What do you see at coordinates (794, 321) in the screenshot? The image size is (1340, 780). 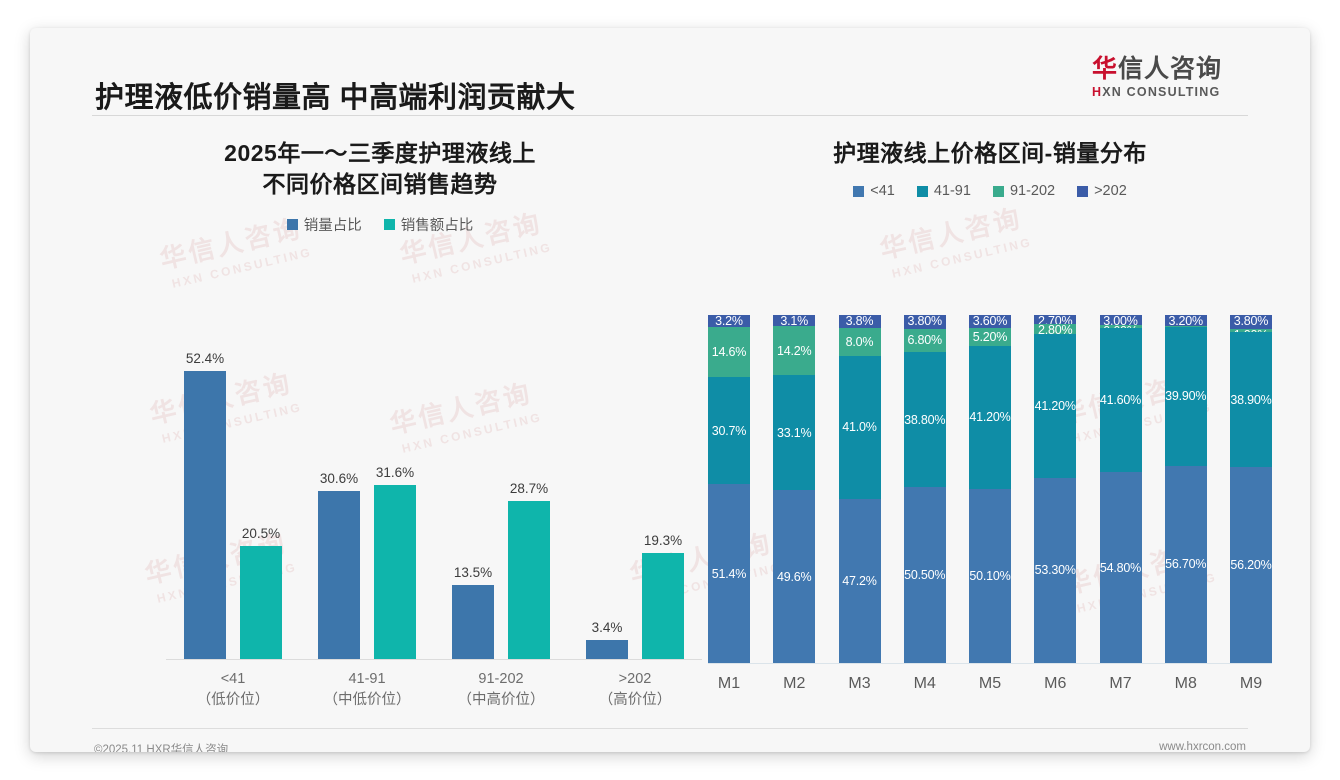 I see `stacked-bar-segment: 3.1%` at bounding box center [794, 321].